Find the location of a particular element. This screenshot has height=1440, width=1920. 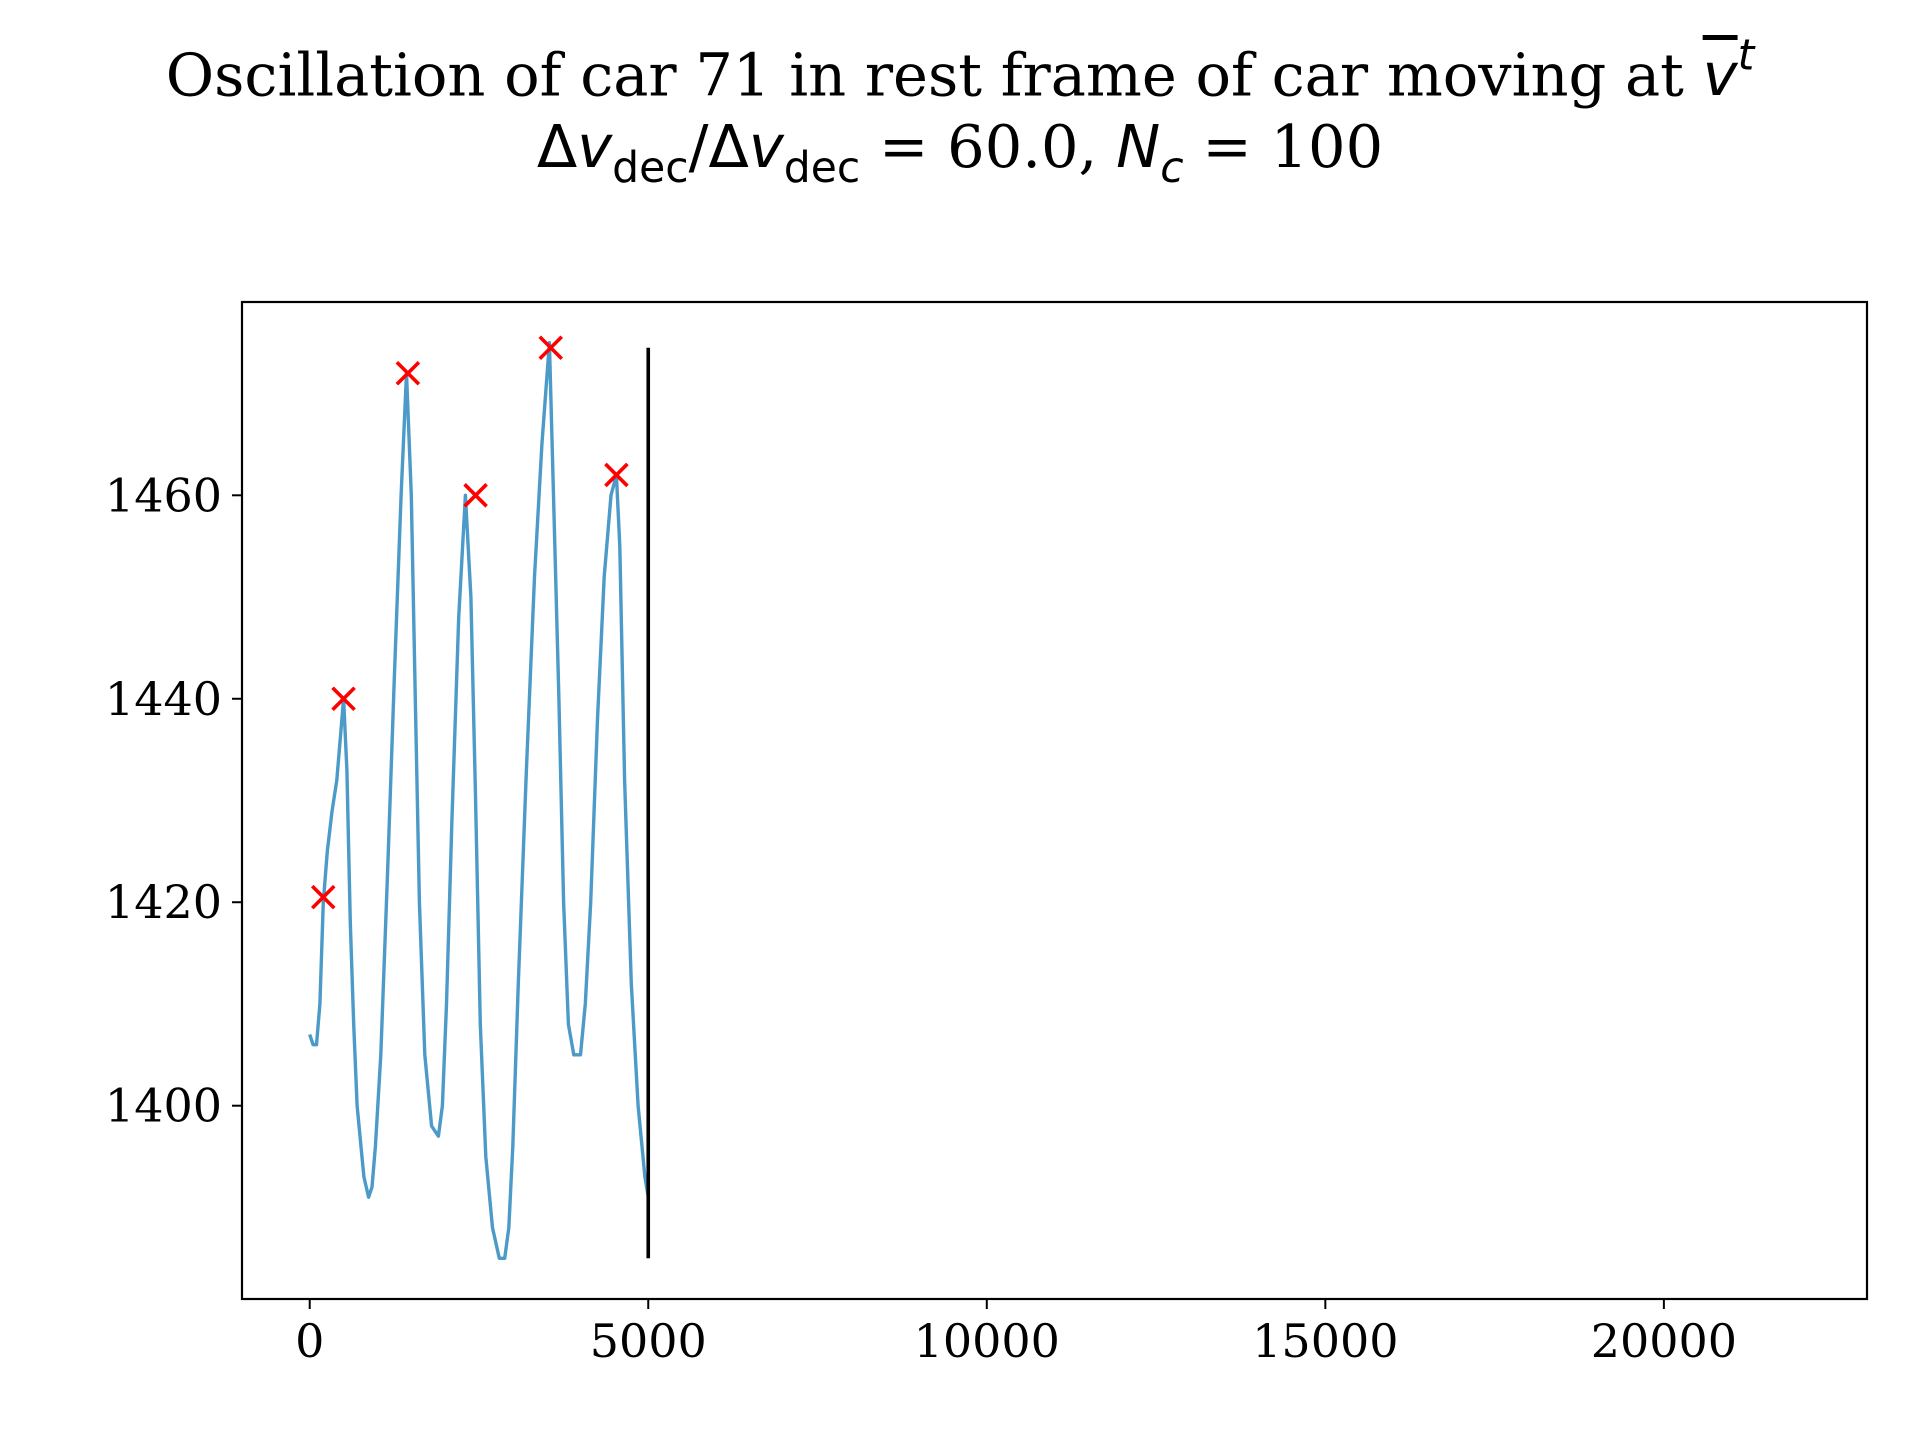

chart-title-mean-velocity-symbol: vt is located at coordinates (1728, 71).